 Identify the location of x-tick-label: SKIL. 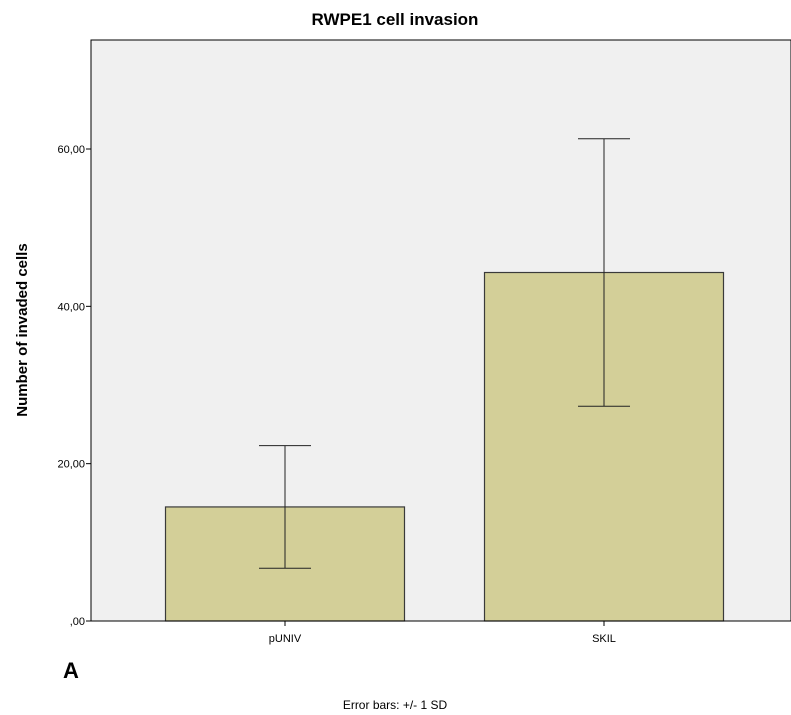
(604, 639).